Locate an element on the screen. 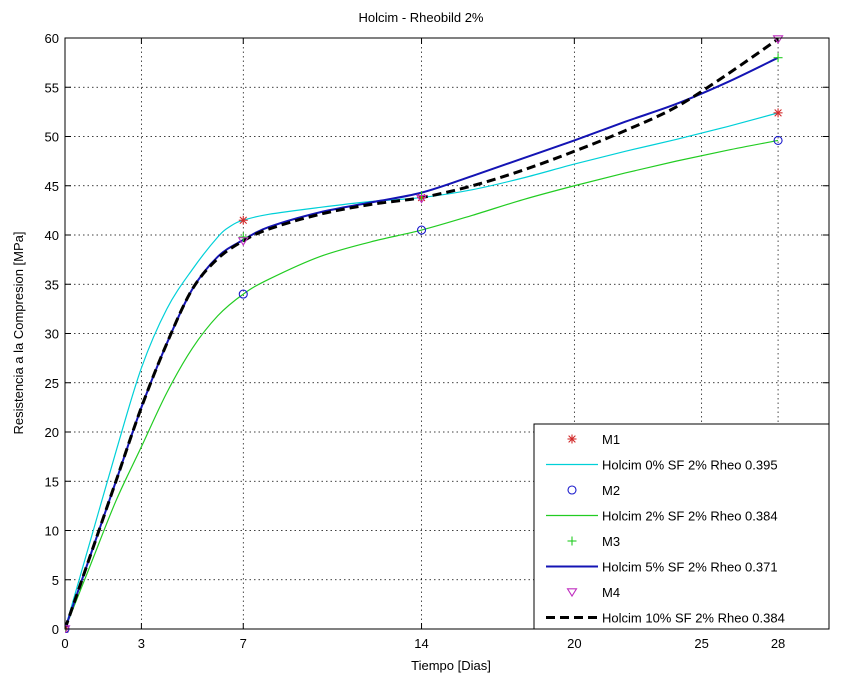 This screenshot has height=682, width=842. y-tick-label: 25 is located at coordinates (52, 383).